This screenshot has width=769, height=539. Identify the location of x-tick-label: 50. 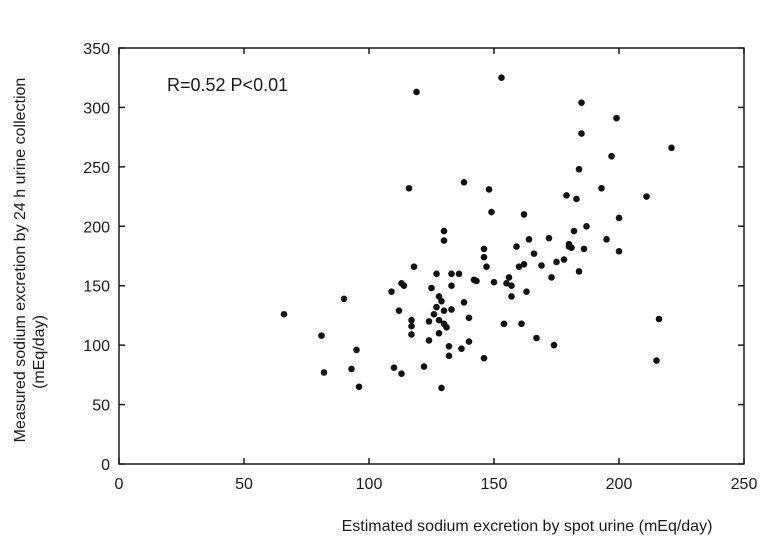
(244, 484).